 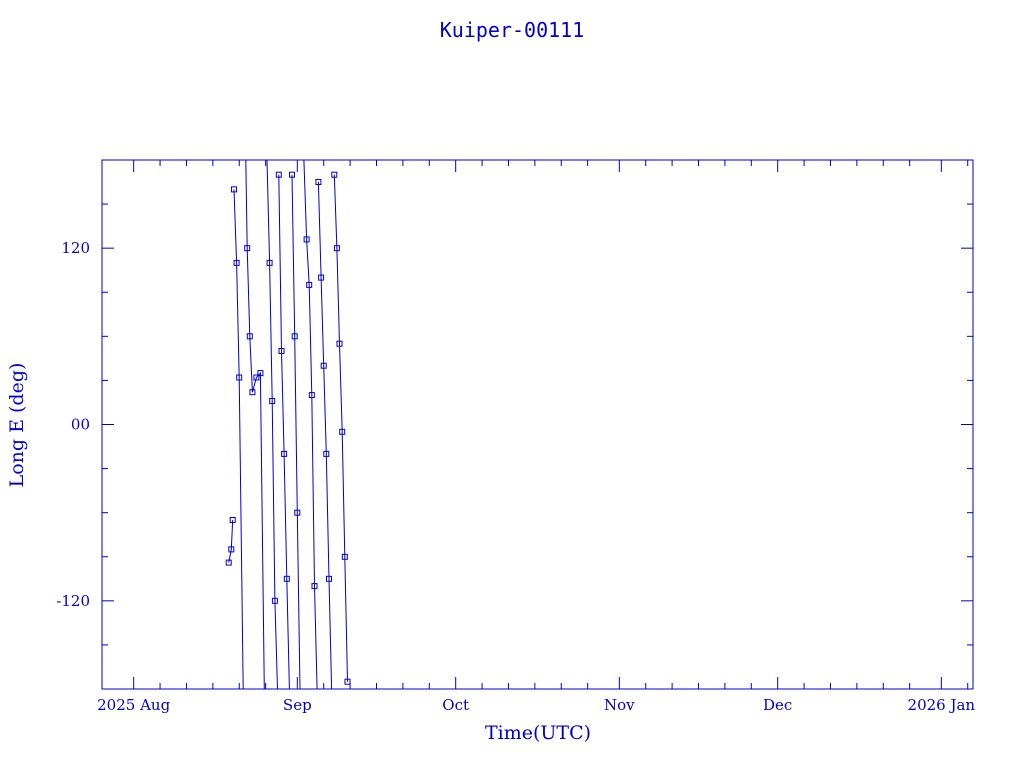 What do you see at coordinates (297, 705) in the screenshot?
I see `x-tick-label: Sep` at bounding box center [297, 705].